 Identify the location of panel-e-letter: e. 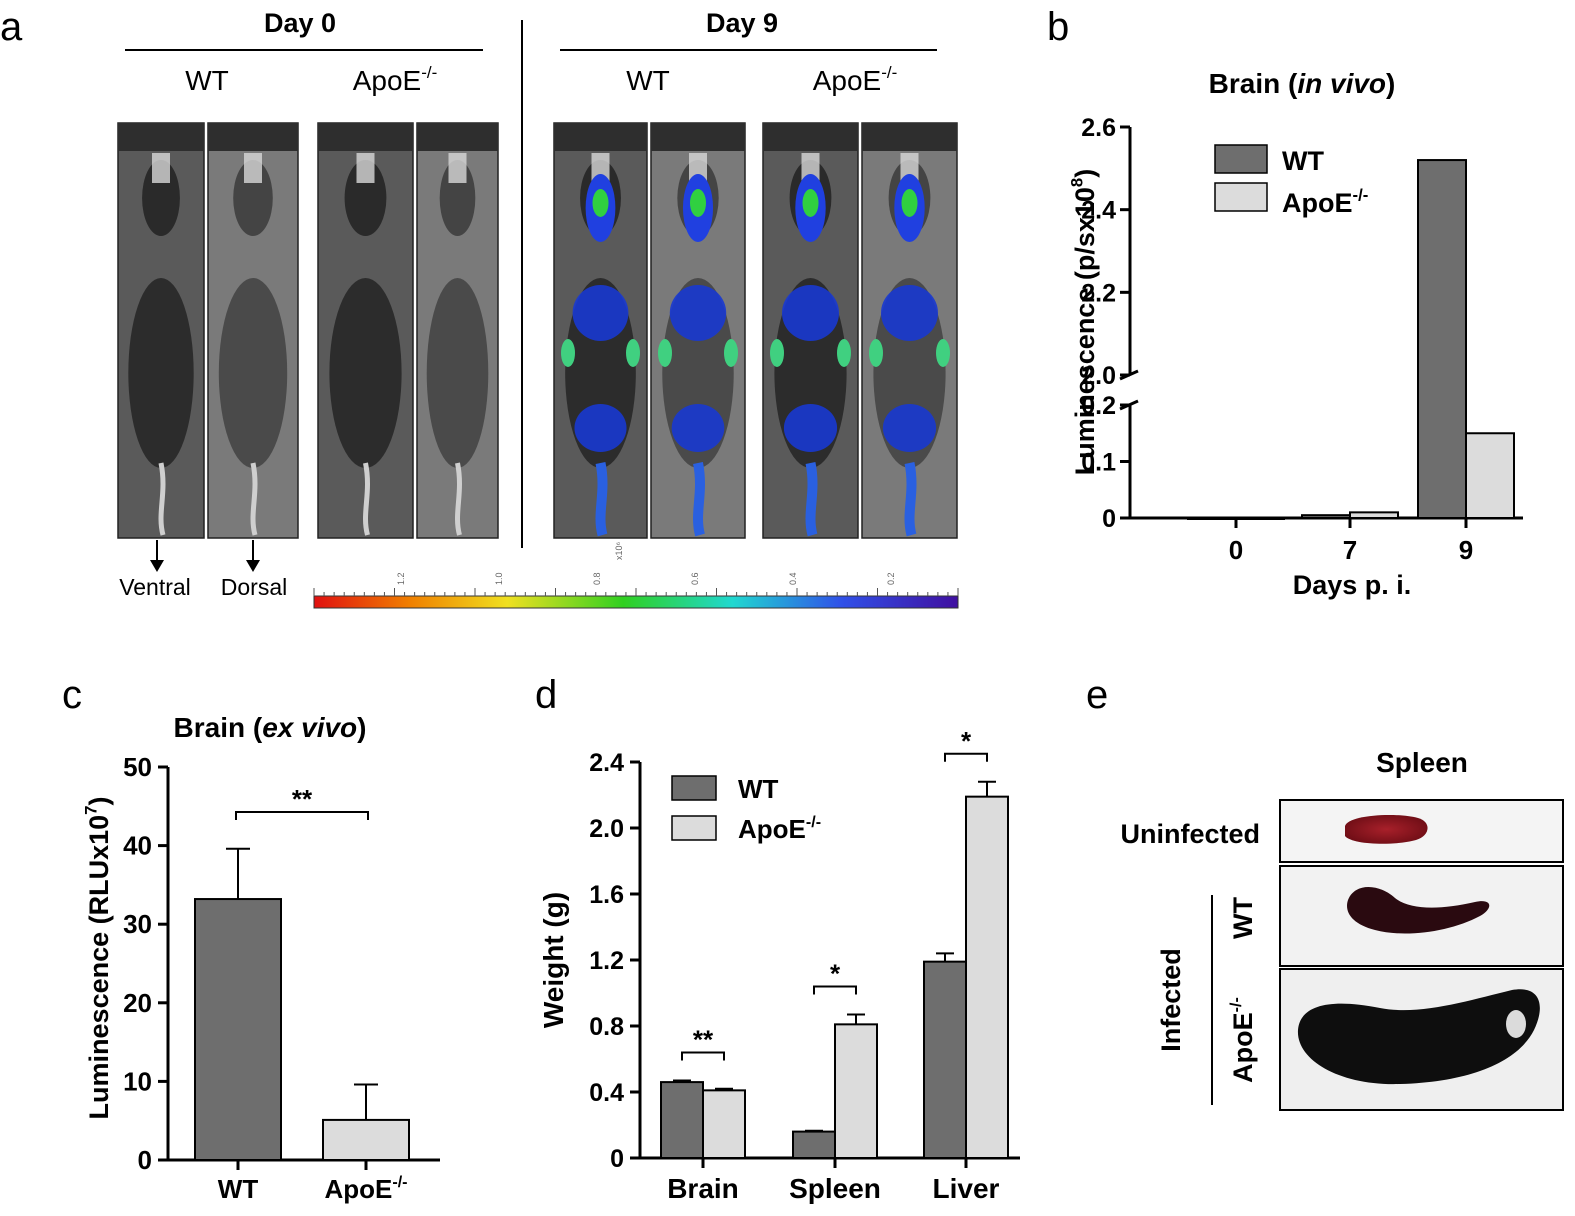
(1097, 695).